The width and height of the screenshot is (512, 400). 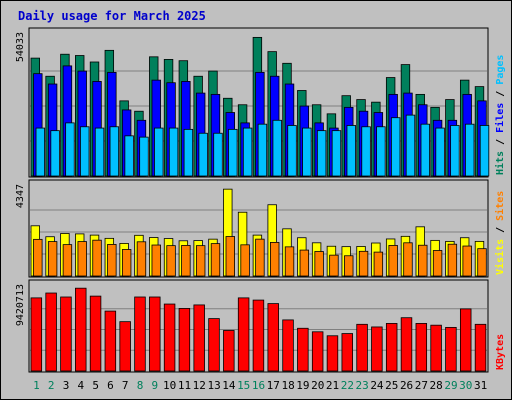 I want to click on day-label-2: 2, so click(x=51, y=385).